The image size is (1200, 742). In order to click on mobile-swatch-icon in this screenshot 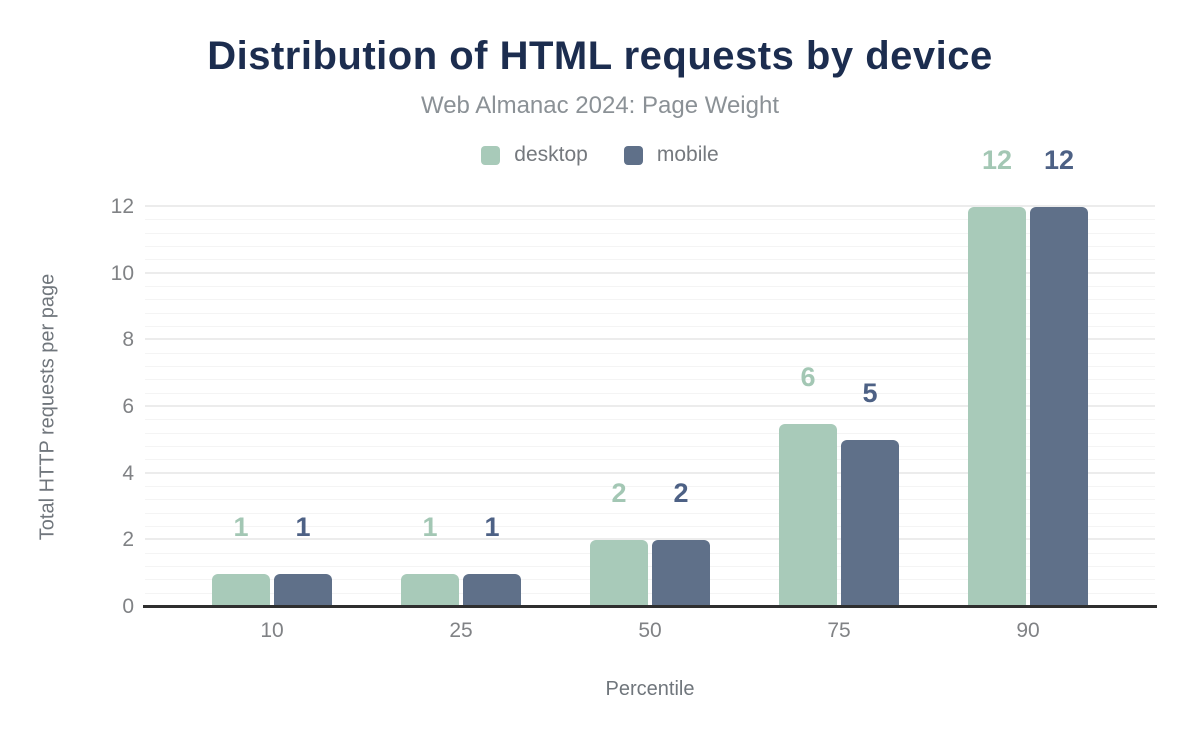, I will do `click(633, 155)`.